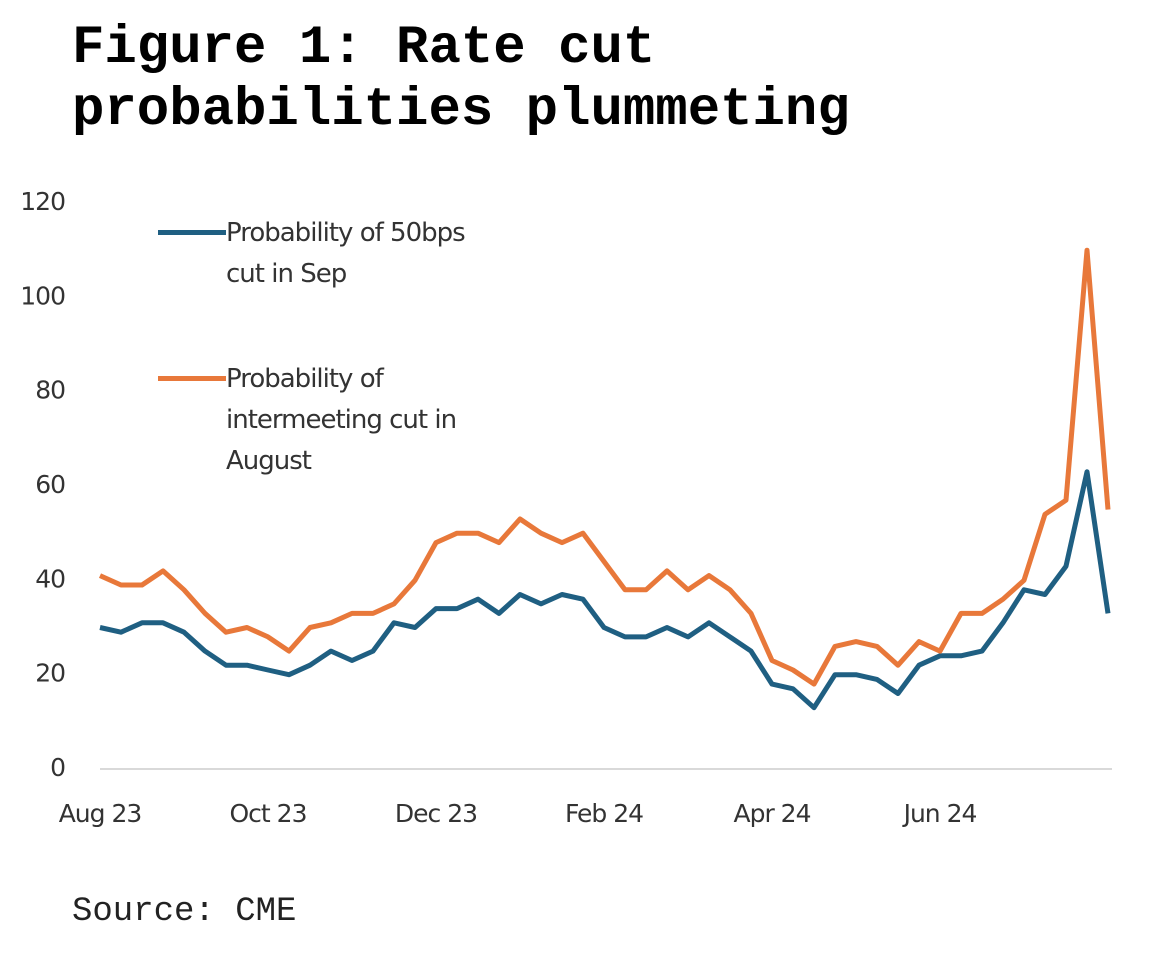  I want to click on x-tick-label: Dec 23, so click(436, 813).